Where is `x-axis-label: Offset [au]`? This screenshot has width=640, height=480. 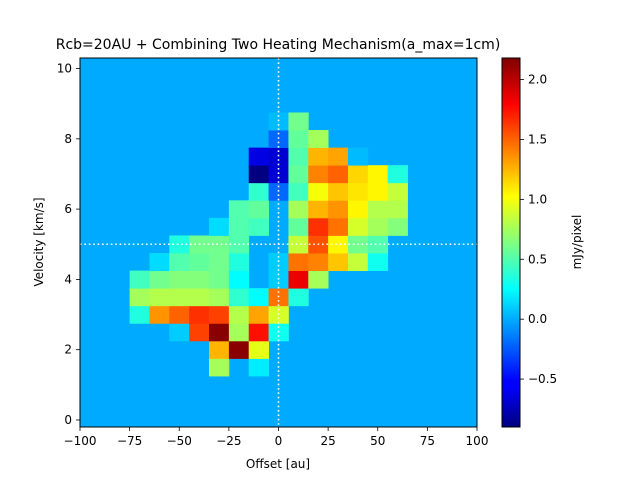 x-axis-label: Offset [au] is located at coordinates (278, 464).